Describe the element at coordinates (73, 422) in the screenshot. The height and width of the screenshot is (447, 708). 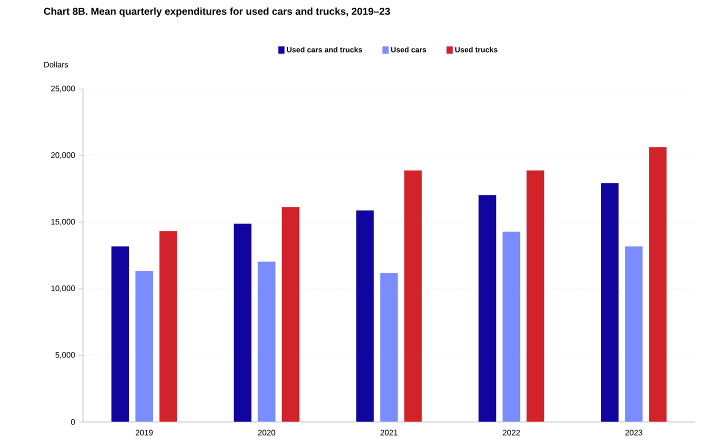
I see `y-tick-label: 0` at that location.